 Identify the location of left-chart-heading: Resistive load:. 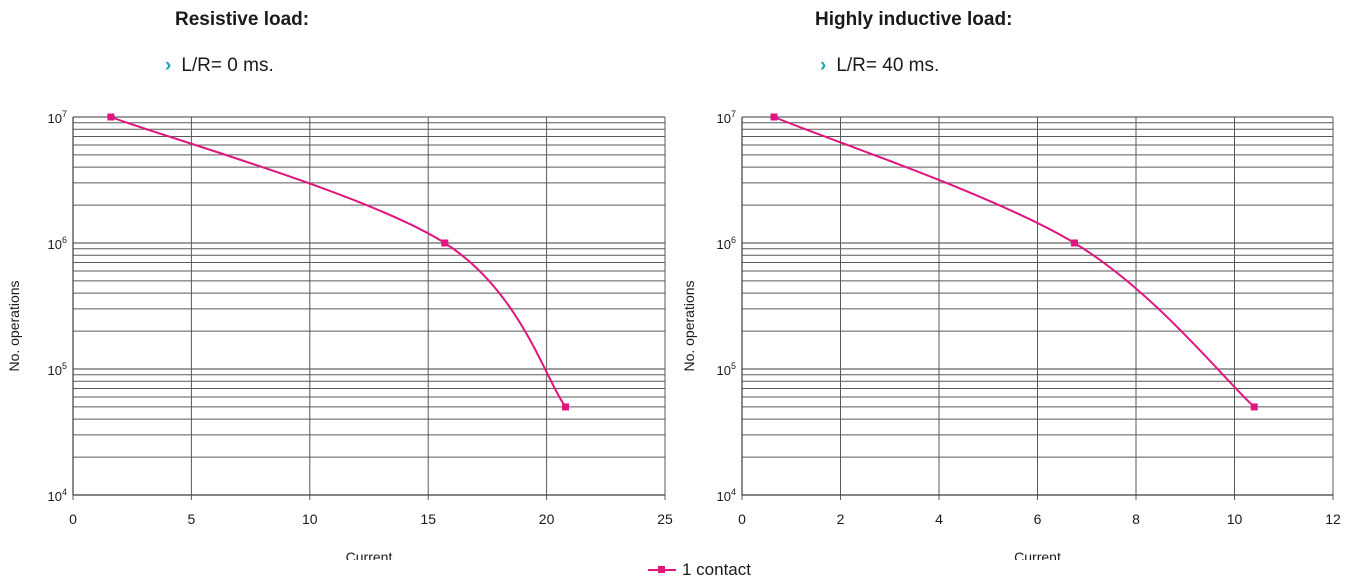
(242, 19).